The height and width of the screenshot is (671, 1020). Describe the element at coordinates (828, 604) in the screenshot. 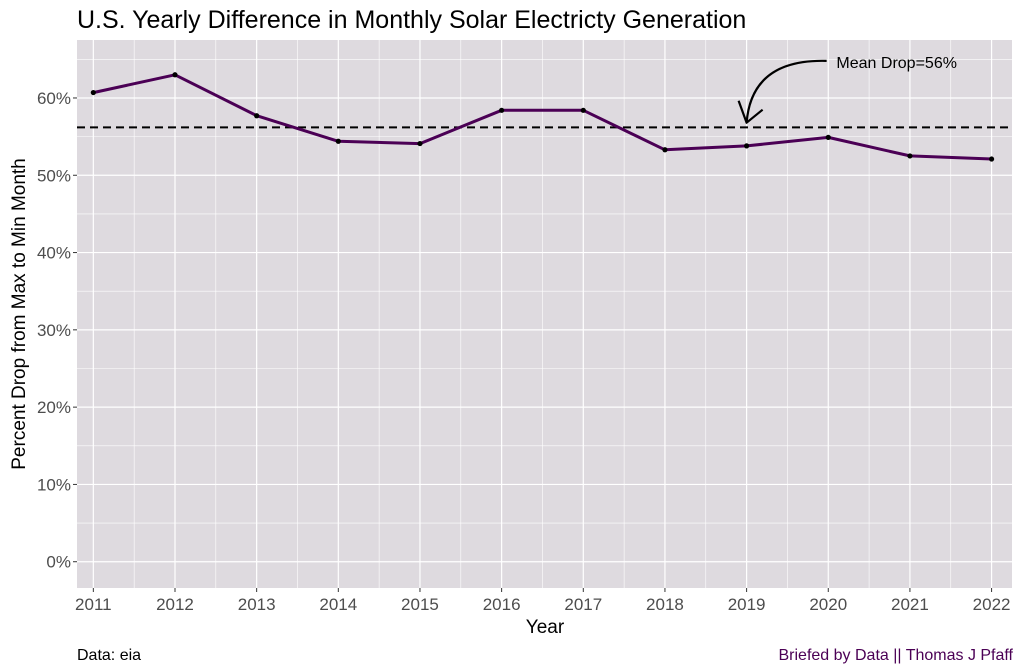

I see `x-tick-label: 2020` at that location.